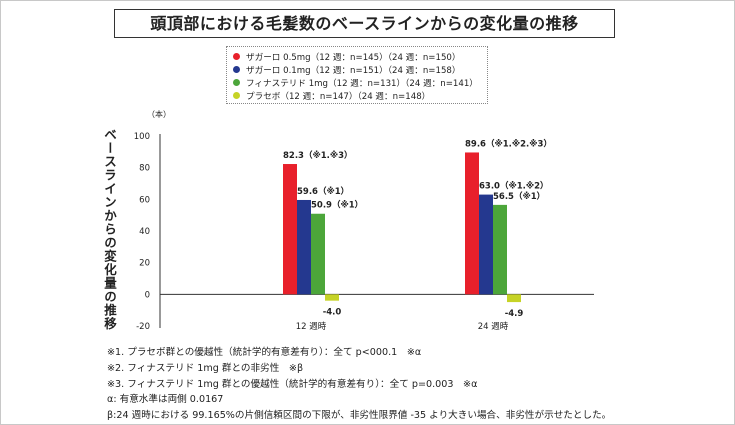 This screenshot has height=425, width=735. What do you see at coordinates (109, 229) in the screenshot?
I see `y-axis-label: ベースラインからの変化量の推移` at bounding box center [109, 229].